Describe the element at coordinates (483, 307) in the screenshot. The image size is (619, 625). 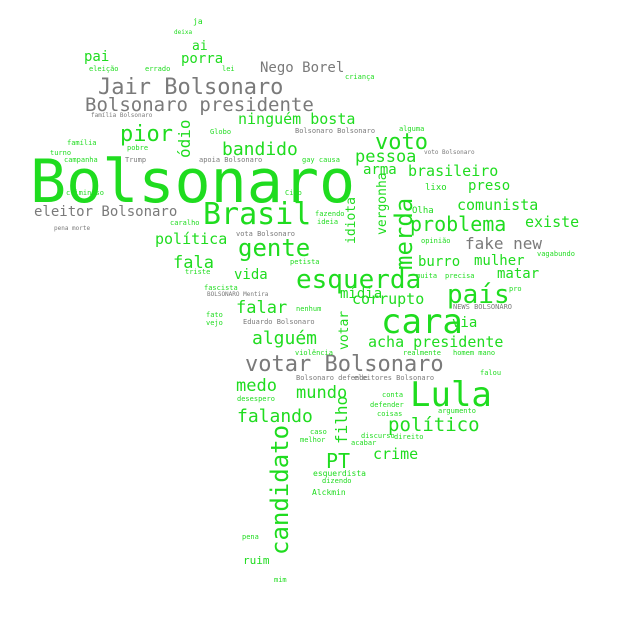
I see `filler-mark: NEWS BOLSONARO` at that location.